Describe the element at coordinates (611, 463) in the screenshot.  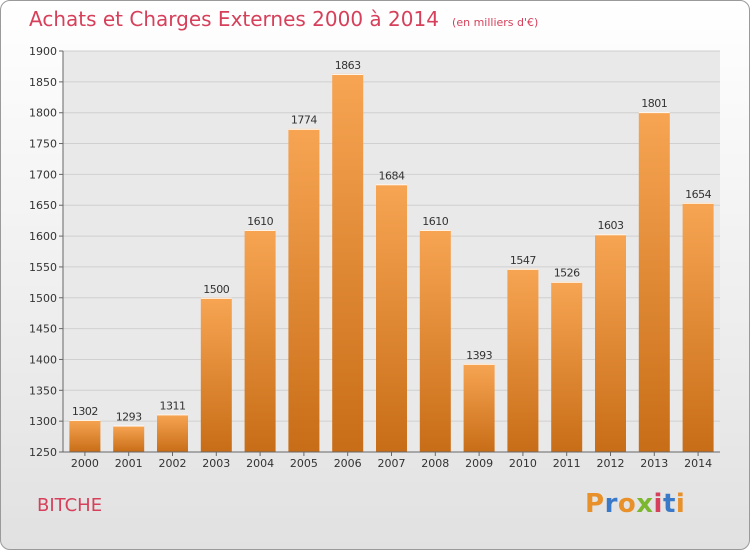
I see `x-tick-label: 2012` at that location.